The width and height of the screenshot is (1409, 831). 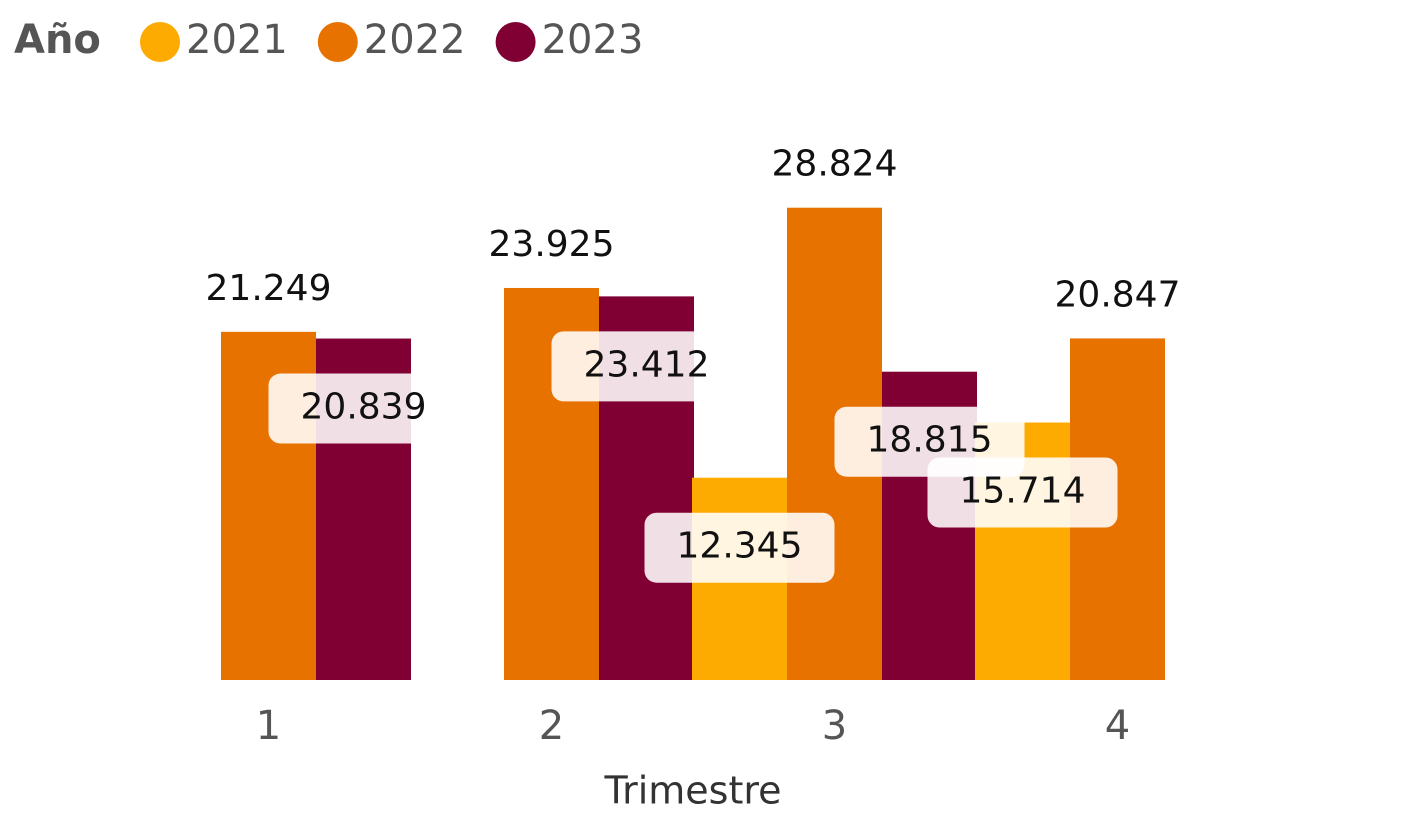 What do you see at coordinates (834, 726) in the screenshot?
I see `x-tick-label: 3` at bounding box center [834, 726].